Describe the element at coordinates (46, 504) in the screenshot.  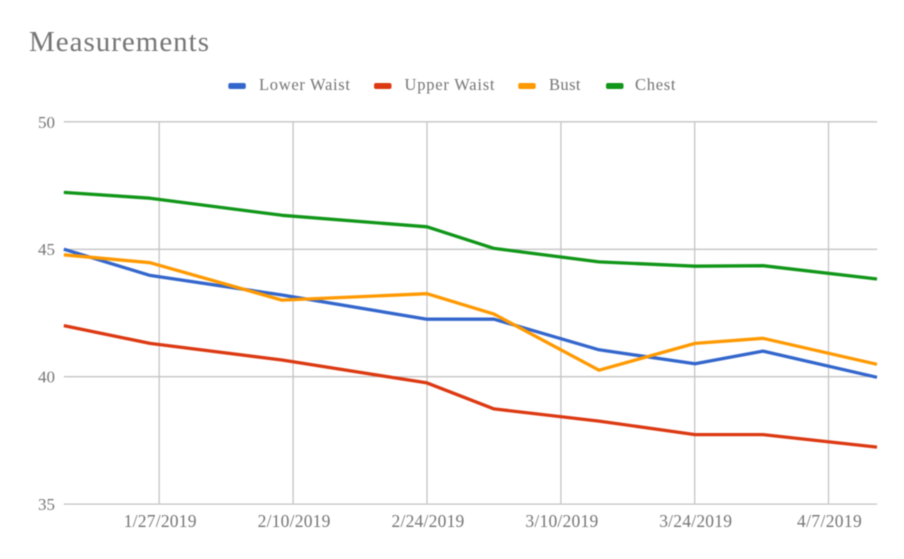
I see `svg-text: 35` at that location.